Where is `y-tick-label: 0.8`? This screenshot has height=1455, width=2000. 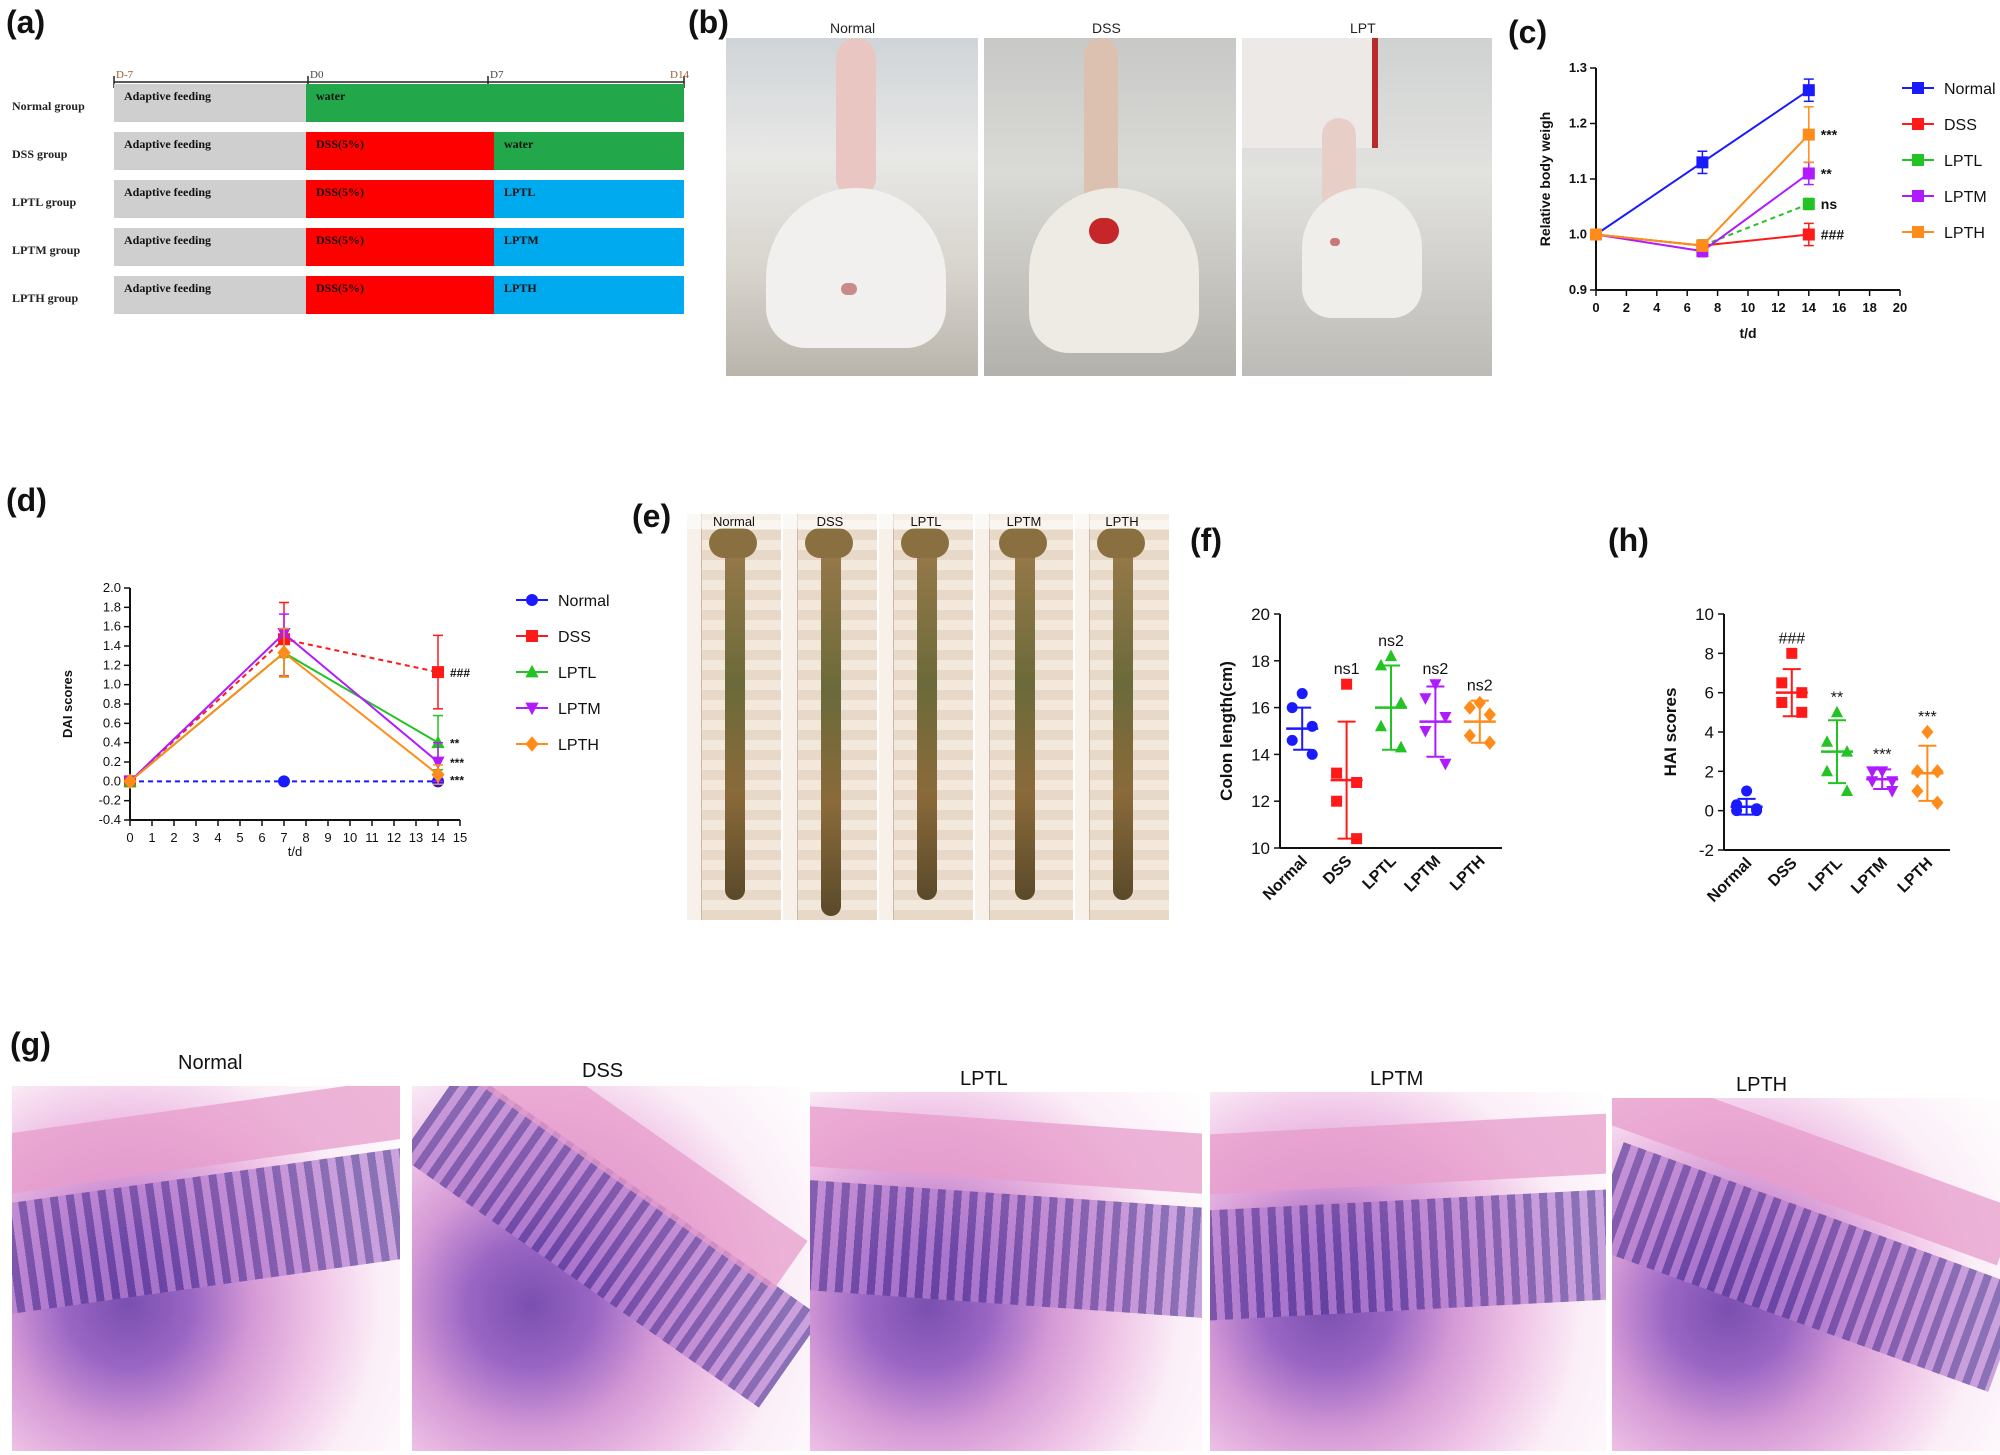 y-tick-label: 0.8 is located at coordinates (112, 703).